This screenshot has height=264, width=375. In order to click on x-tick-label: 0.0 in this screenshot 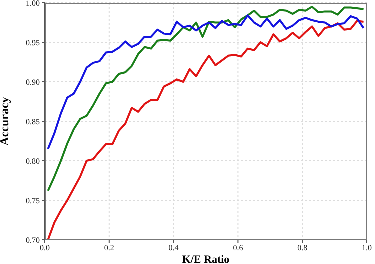, I will do `click(45, 248)`.